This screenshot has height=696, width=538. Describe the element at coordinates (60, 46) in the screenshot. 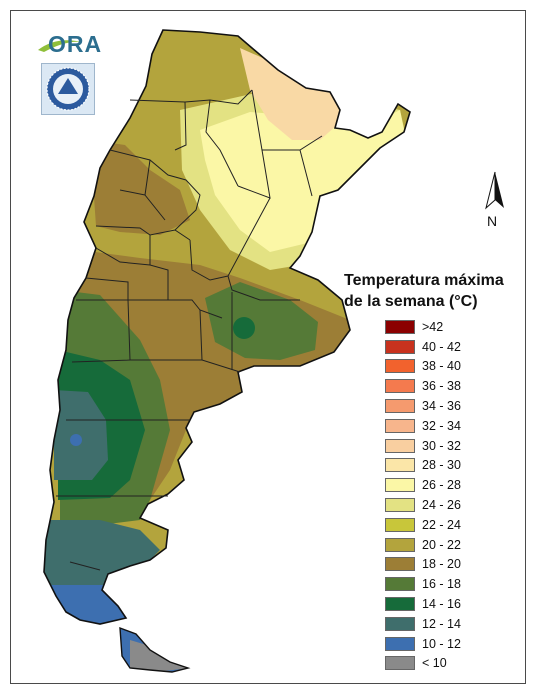

I see `ora-logo` at that location.